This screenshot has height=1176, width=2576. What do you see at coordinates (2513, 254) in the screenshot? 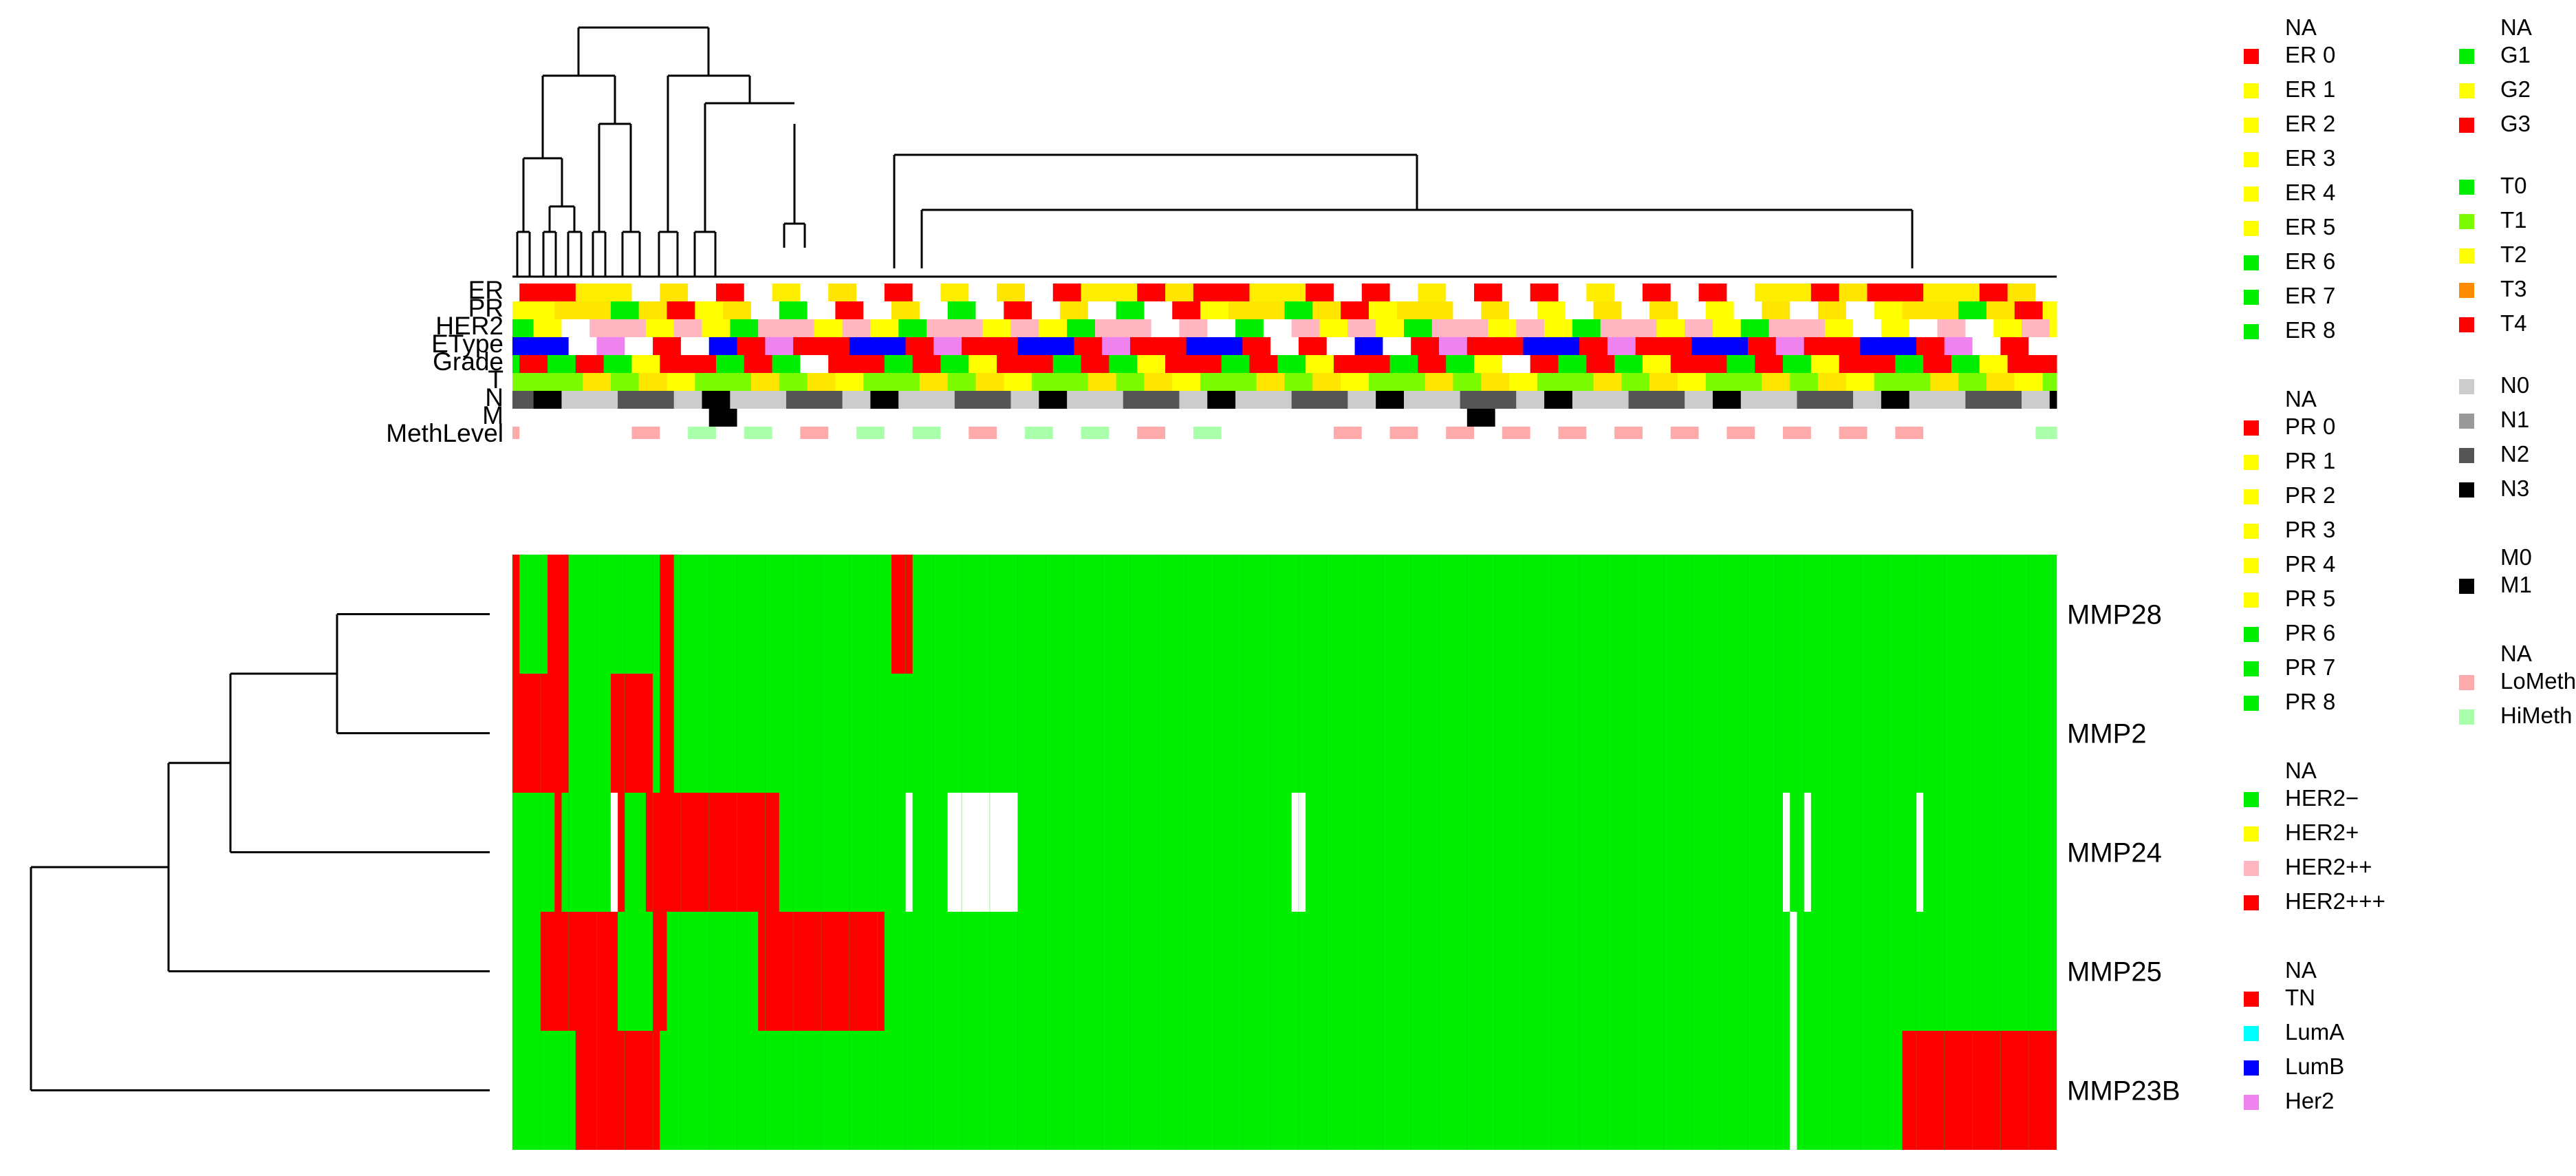
I see `legend-label-t2: T2` at bounding box center [2513, 254].